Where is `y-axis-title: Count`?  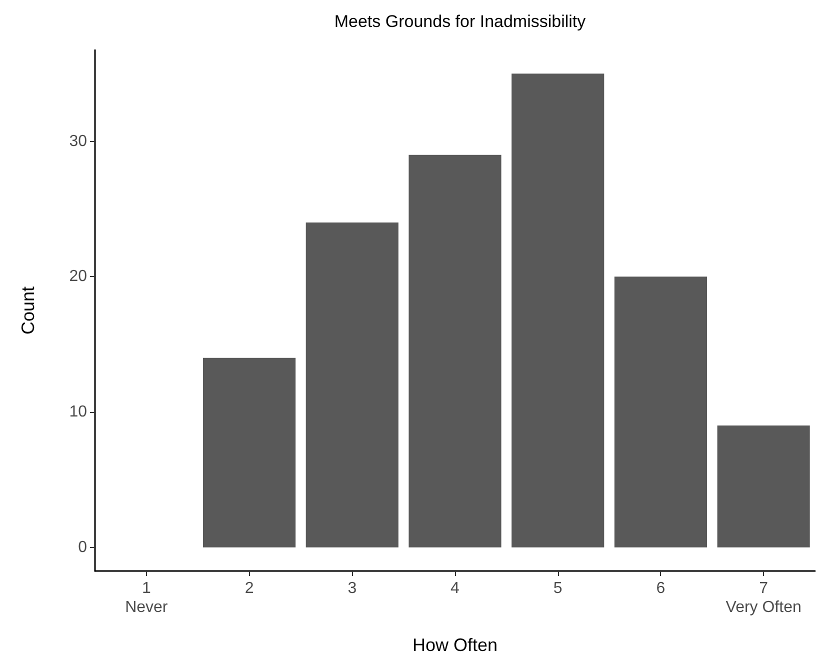 y-axis-title: Count is located at coordinates (28, 310).